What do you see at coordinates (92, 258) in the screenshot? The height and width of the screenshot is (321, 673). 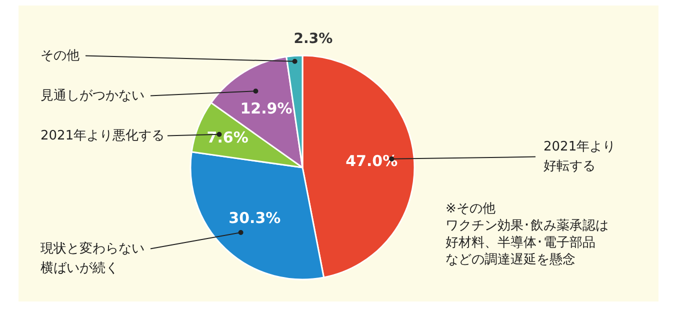 I see `slice-label: 現状と変わらない横ばいが続く` at bounding box center [92, 258].